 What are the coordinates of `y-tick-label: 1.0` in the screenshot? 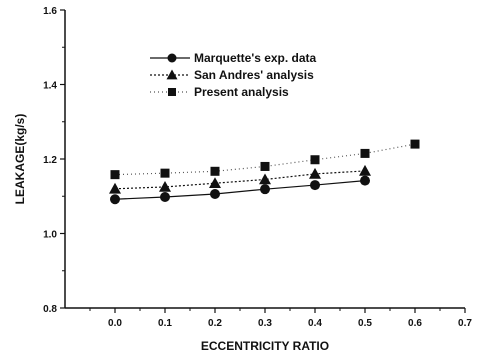 It's located at (50, 235).